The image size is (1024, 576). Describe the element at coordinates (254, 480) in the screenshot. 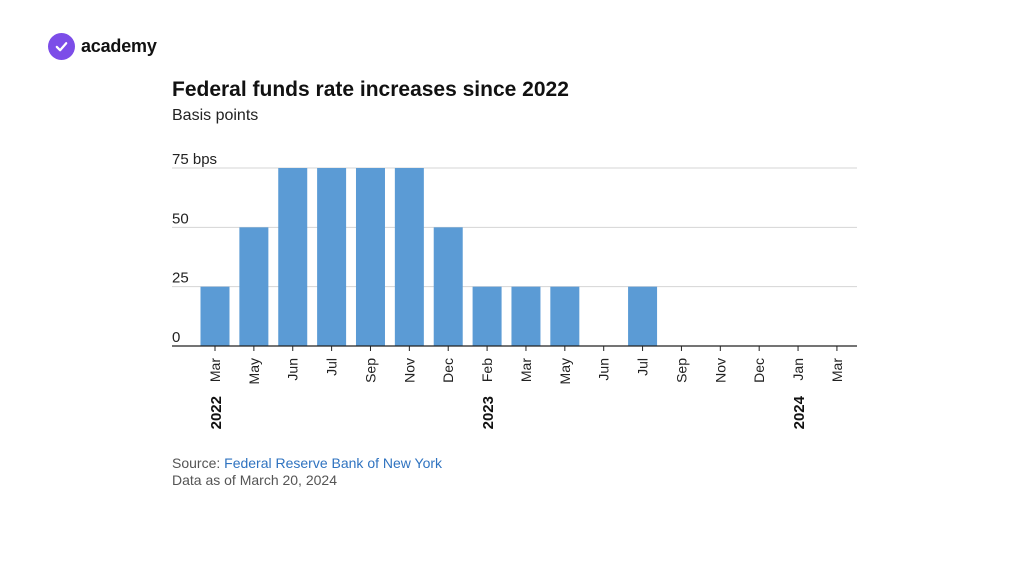

I see `data-as-of: Data as of March 20, 2024` at that location.